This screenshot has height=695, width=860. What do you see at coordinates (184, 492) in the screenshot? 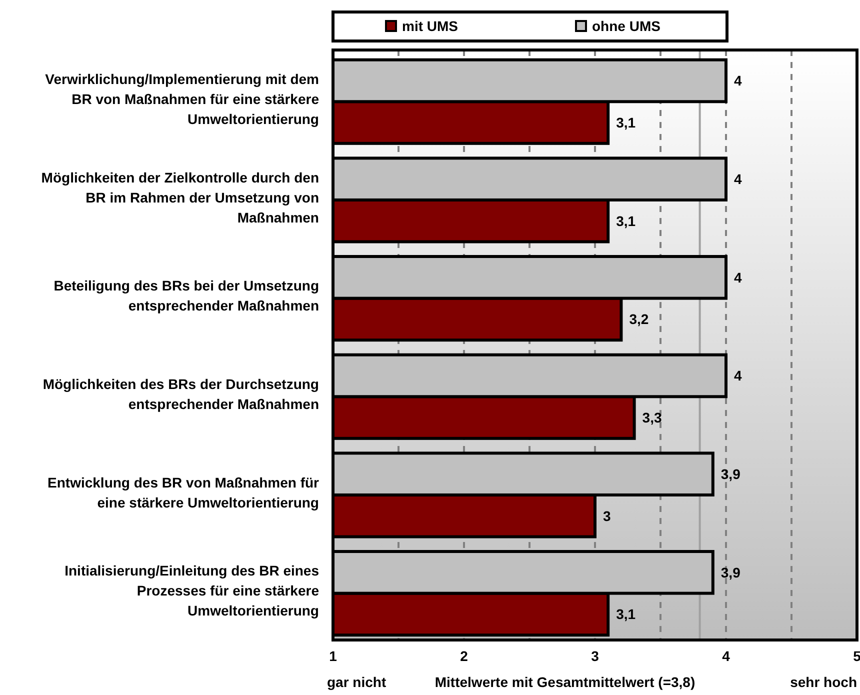
I see `y-tick-label: Entwicklung des BR von Maßnahmen für eine stärkere Umweltorientierung` at bounding box center [184, 492].